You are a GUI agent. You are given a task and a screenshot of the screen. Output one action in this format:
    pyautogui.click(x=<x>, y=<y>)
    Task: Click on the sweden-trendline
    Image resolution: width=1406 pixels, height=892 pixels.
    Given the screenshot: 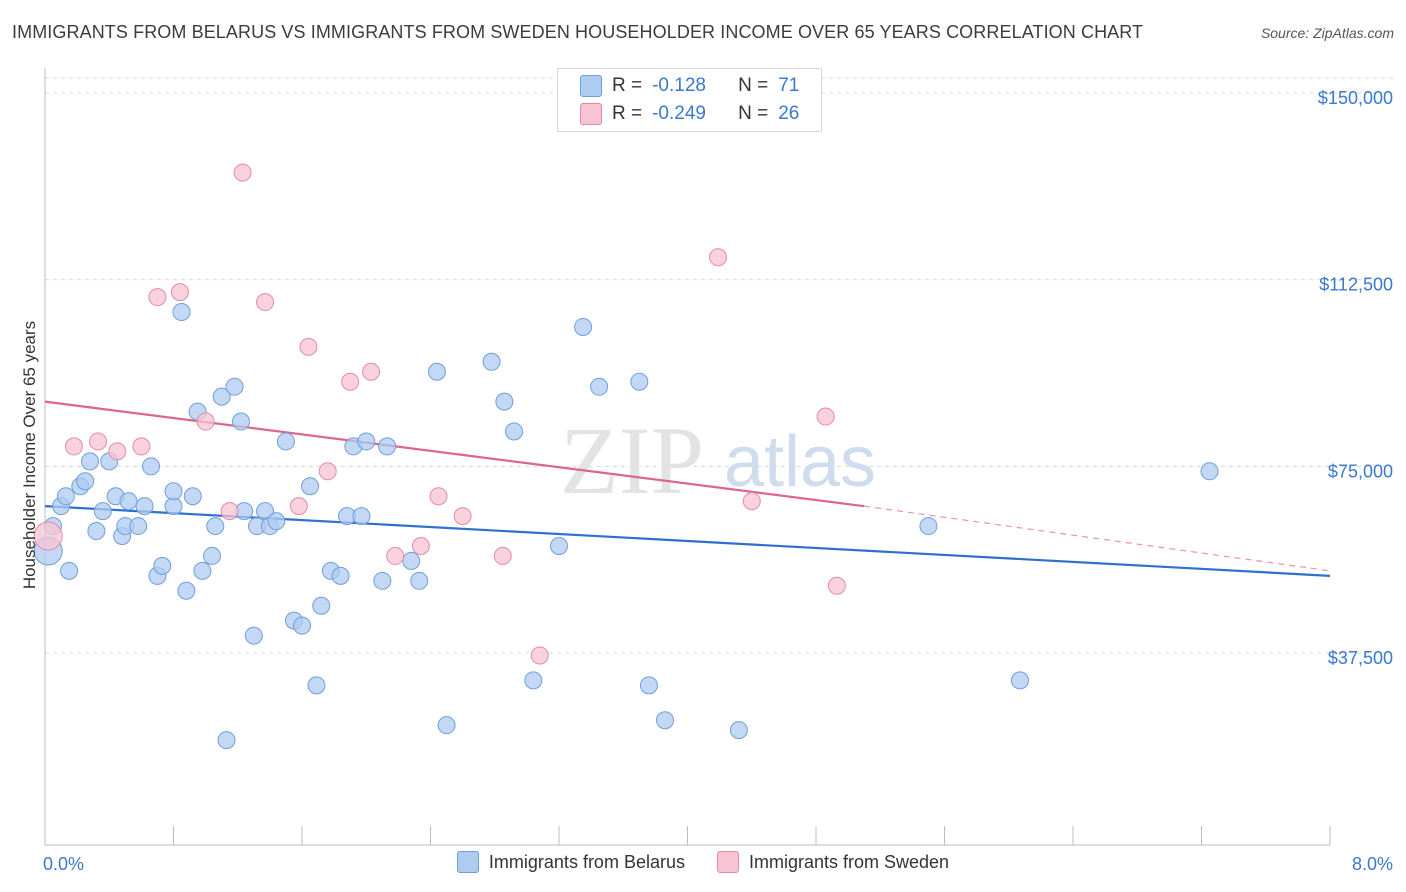 What is the action you would take?
    pyautogui.click(x=454, y=454)
    